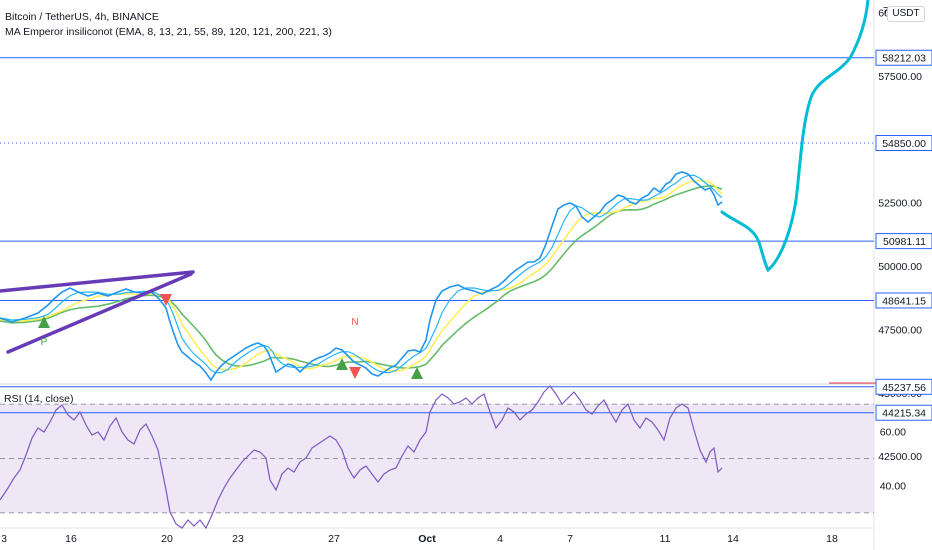 The width and height of the screenshot is (932, 550). Describe the element at coordinates (44, 342) in the screenshot. I see `signal-label: P` at that location.